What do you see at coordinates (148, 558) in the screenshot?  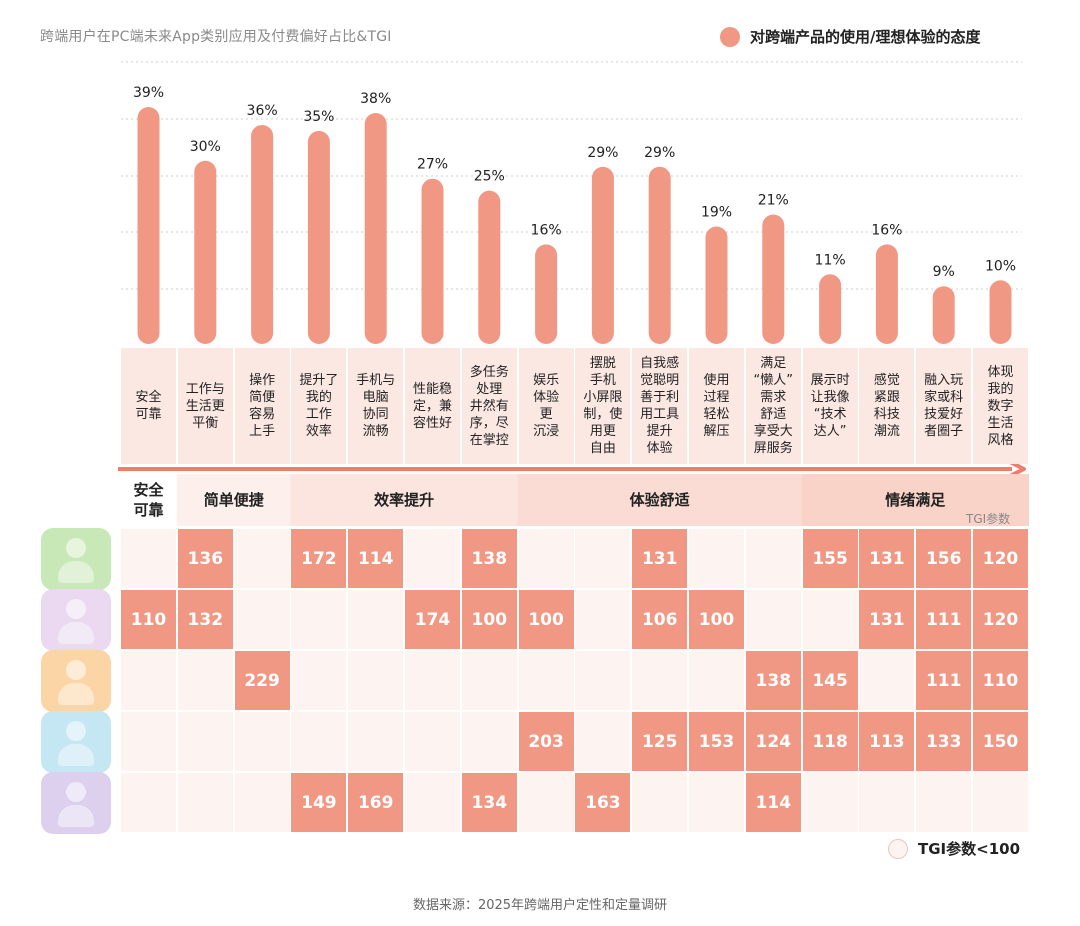 I see `tgi-cell-r0-c0` at bounding box center [148, 558].